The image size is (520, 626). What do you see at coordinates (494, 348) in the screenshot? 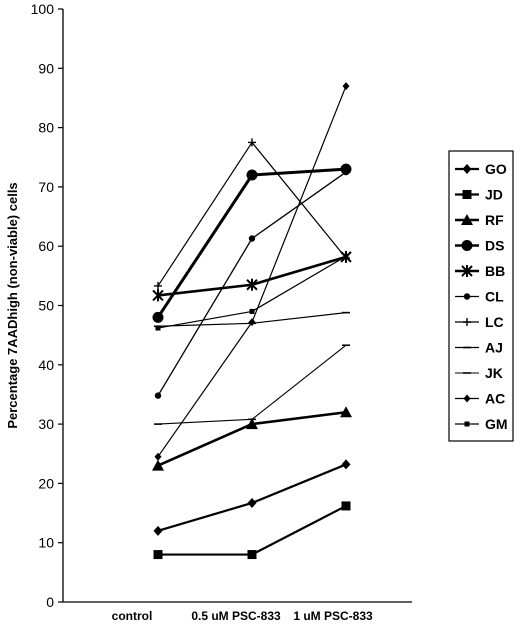
I see `legend-label: AJ` at bounding box center [494, 348].